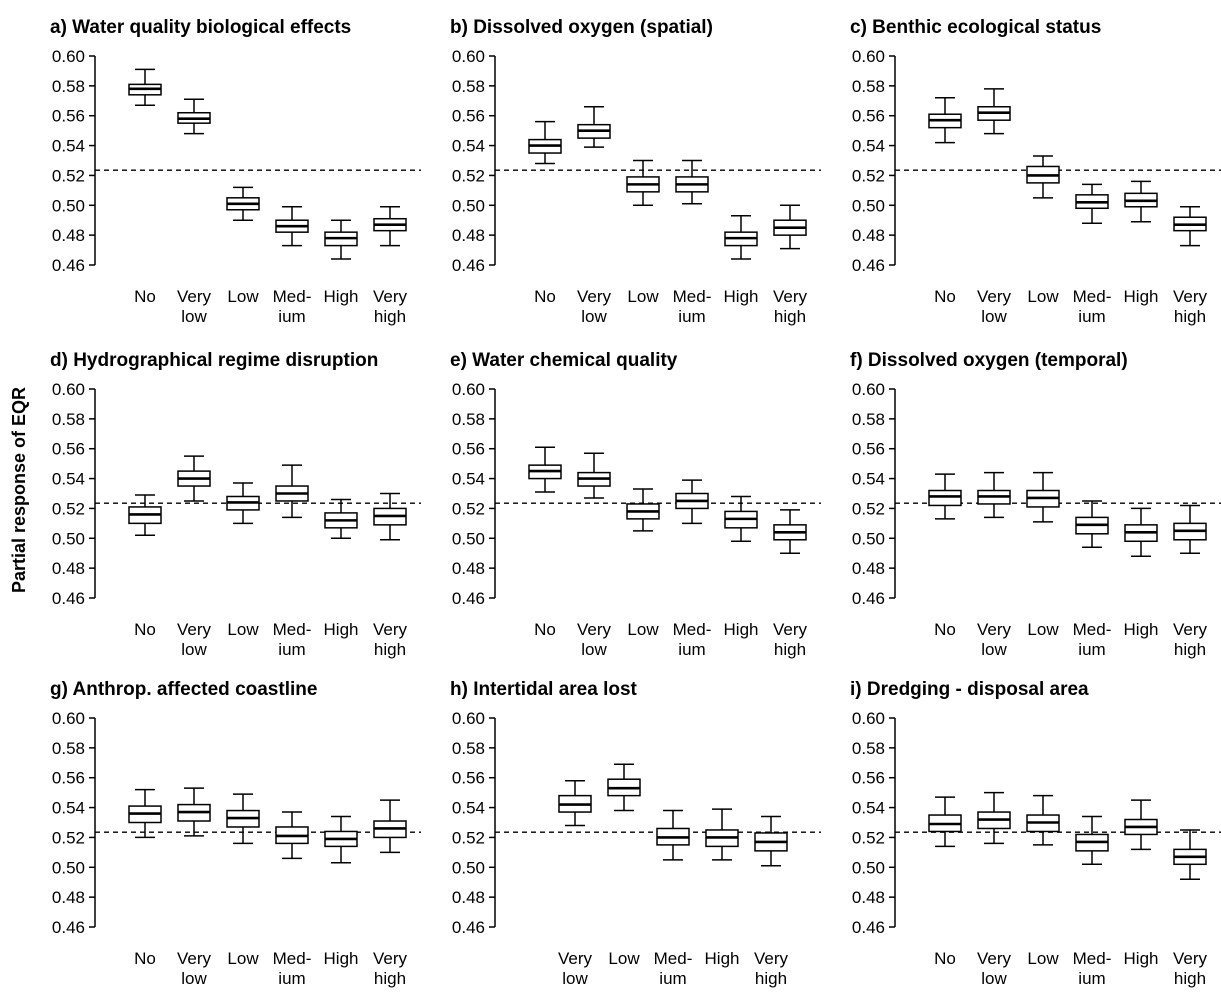 Image resolution: width=1221 pixels, height=992 pixels. What do you see at coordinates (214, 360) in the screenshot?
I see `panel-title: d) Hydrographical regime disruption` at bounding box center [214, 360].